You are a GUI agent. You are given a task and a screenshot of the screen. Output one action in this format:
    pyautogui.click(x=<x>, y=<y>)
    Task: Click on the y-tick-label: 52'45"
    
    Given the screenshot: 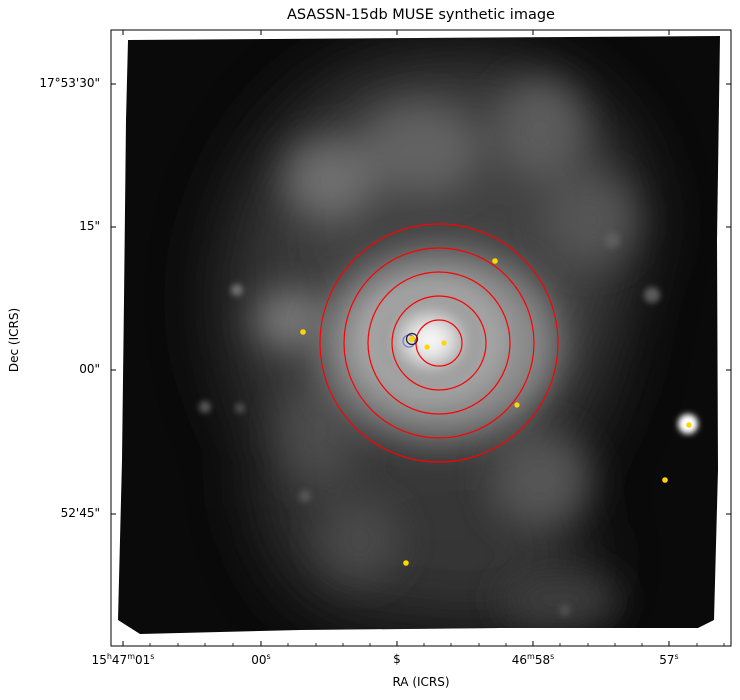 What is the action you would take?
    pyautogui.click(x=80, y=513)
    